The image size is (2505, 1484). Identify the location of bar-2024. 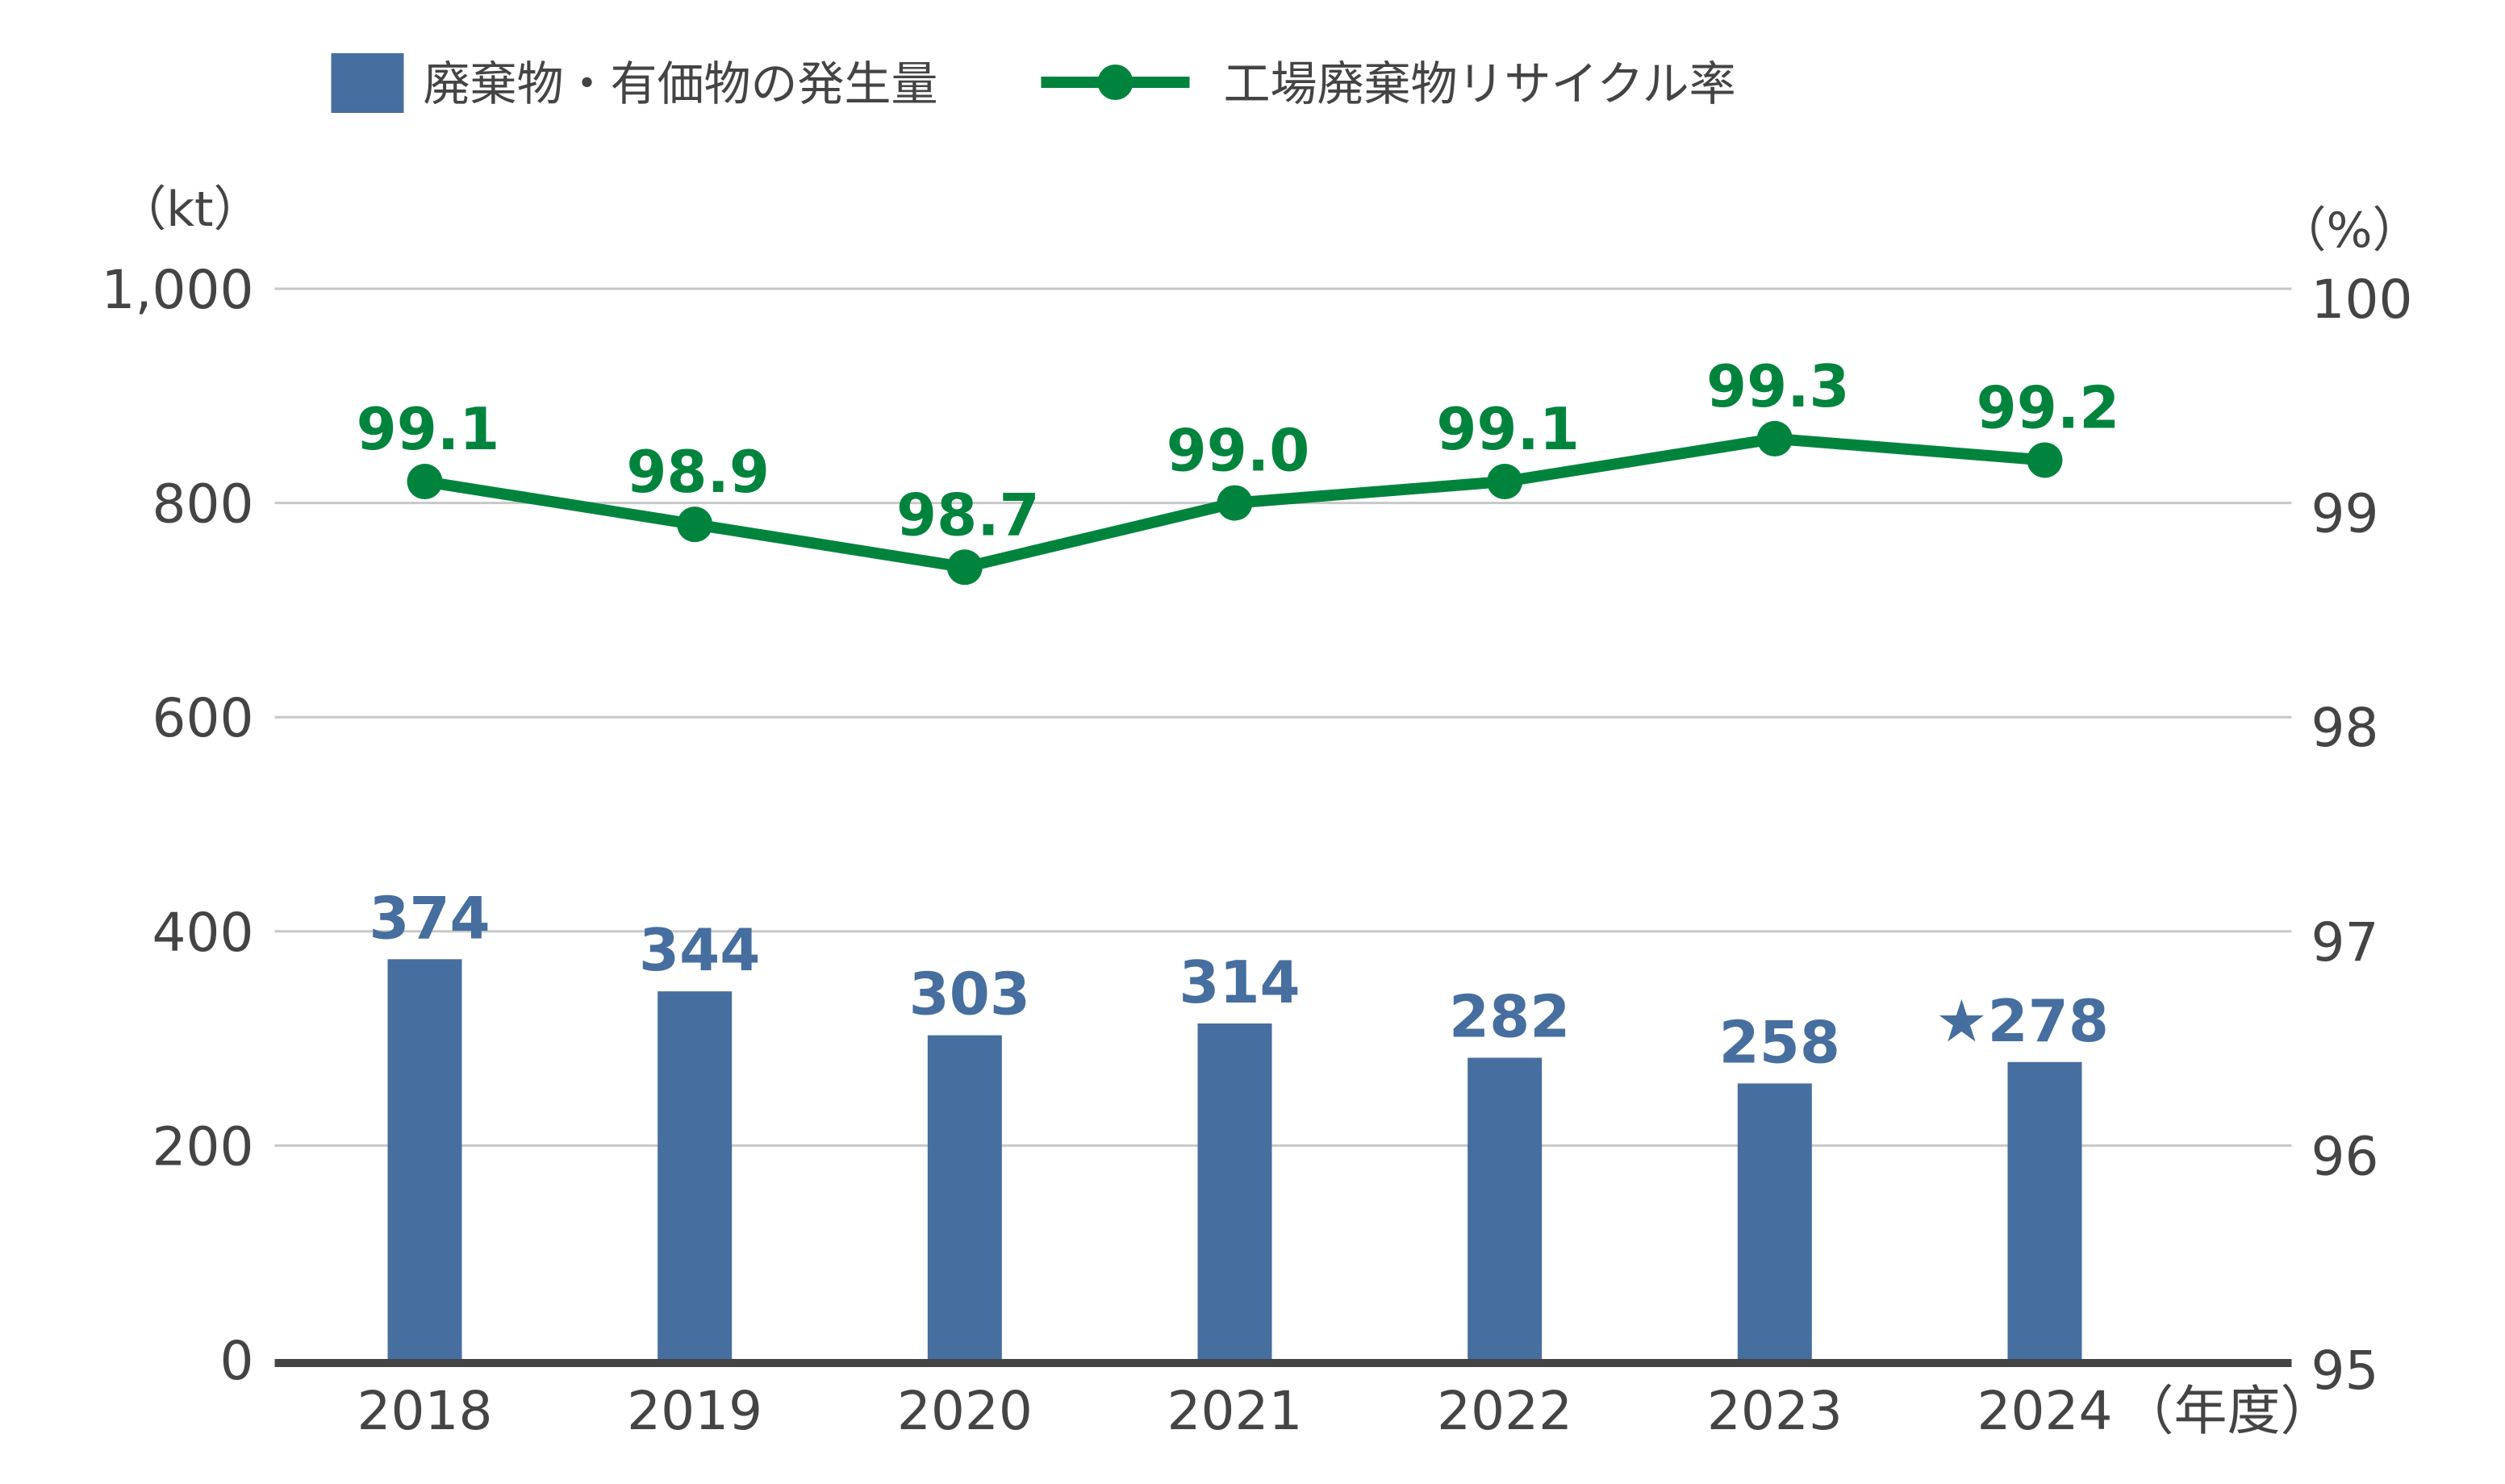
(2044, 1211).